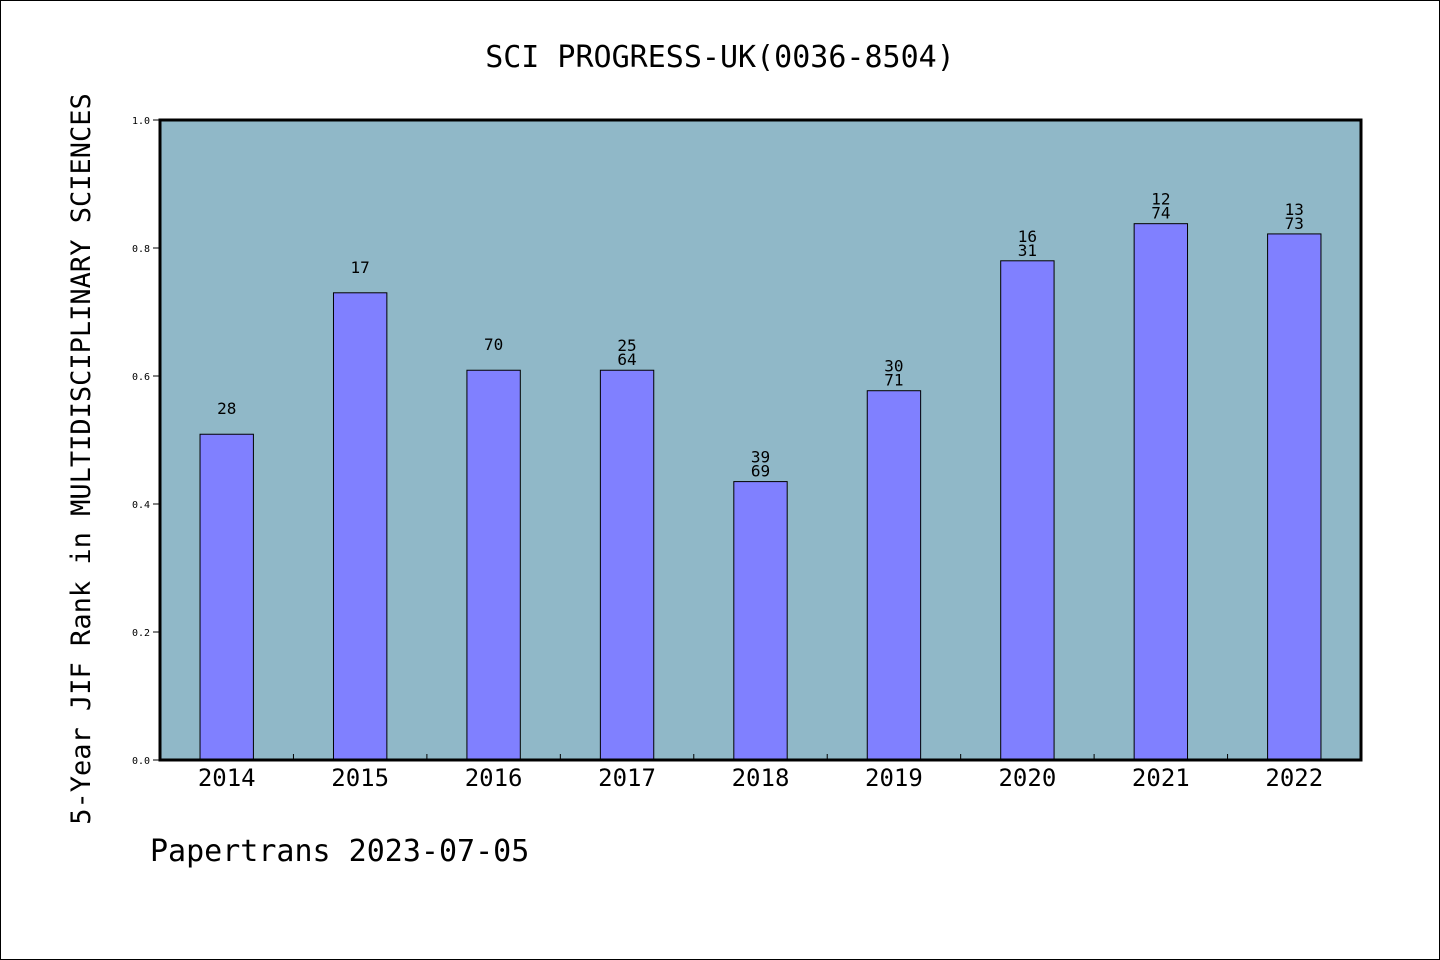 Image resolution: width=1440 pixels, height=960 pixels. Describe the element at coordinates (760, 457) in the screenshot. I see `bar-label-2018-1: 39` at that location.